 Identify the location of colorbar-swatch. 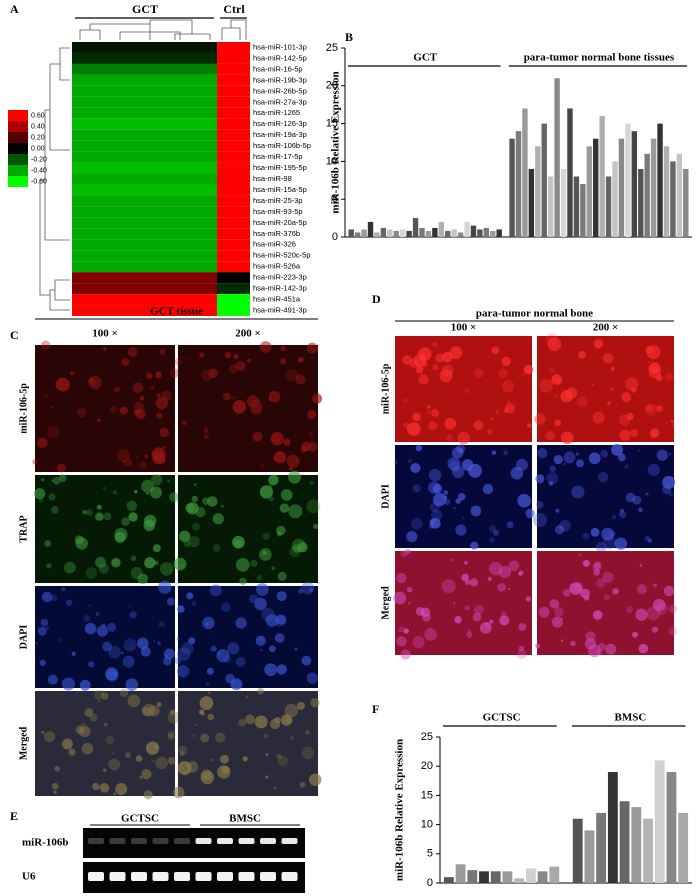
(18, 170).